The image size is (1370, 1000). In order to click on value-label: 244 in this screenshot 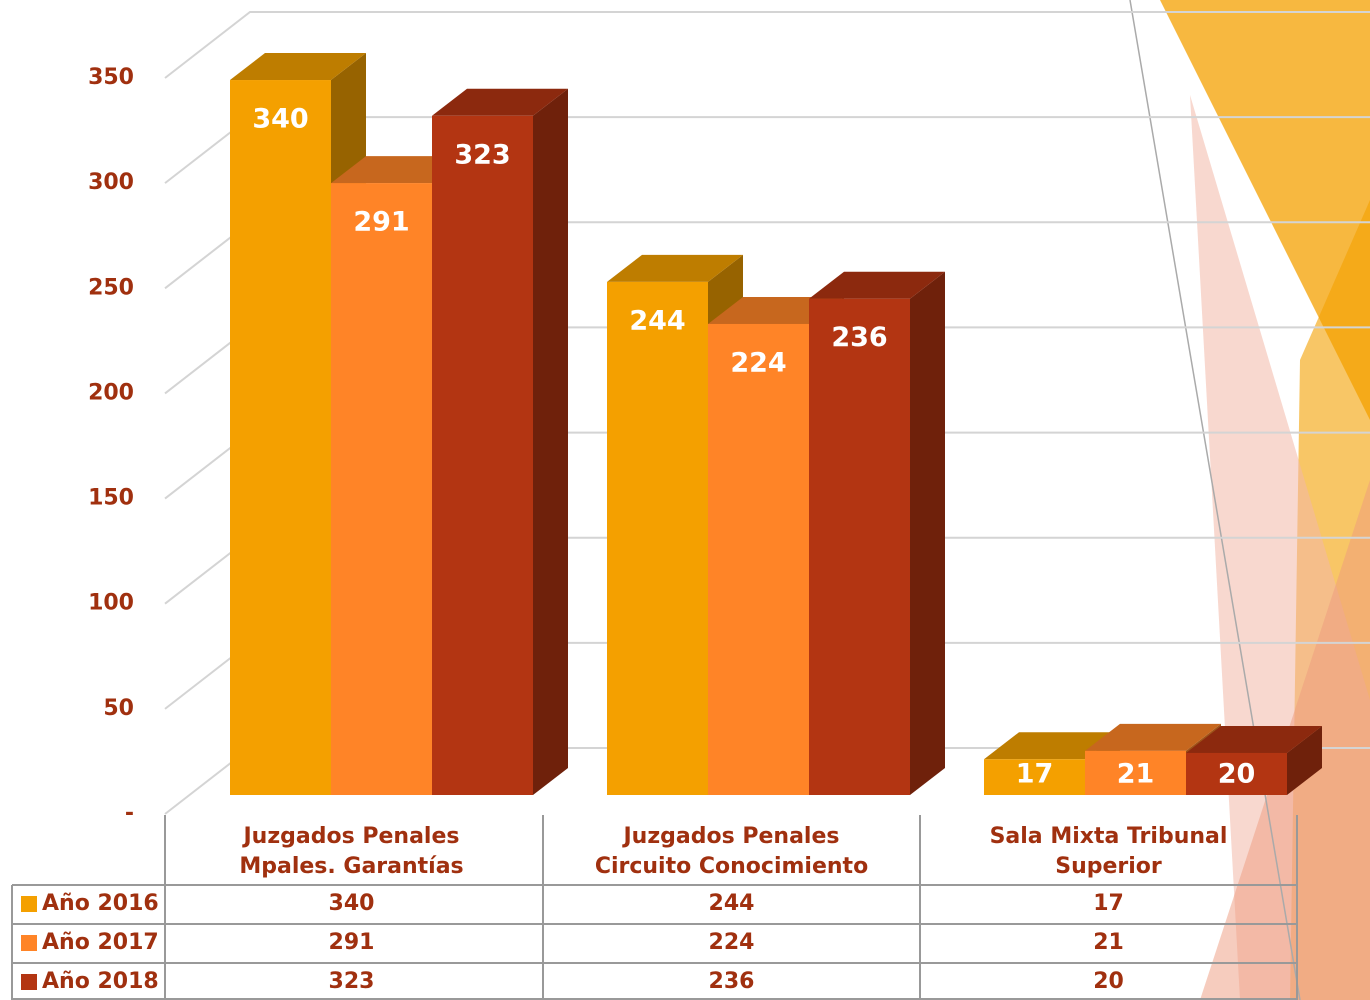, I will do `click(657, 320)`.